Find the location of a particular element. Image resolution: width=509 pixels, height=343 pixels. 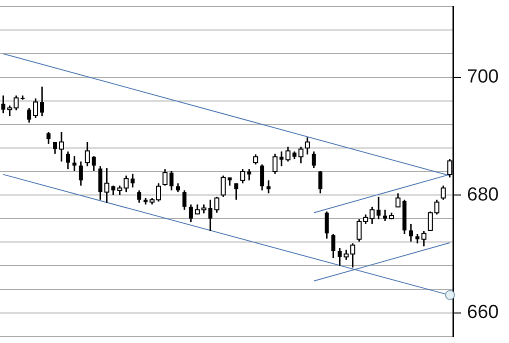

y-tick-label: 660 is located at coordinates (483, 313).